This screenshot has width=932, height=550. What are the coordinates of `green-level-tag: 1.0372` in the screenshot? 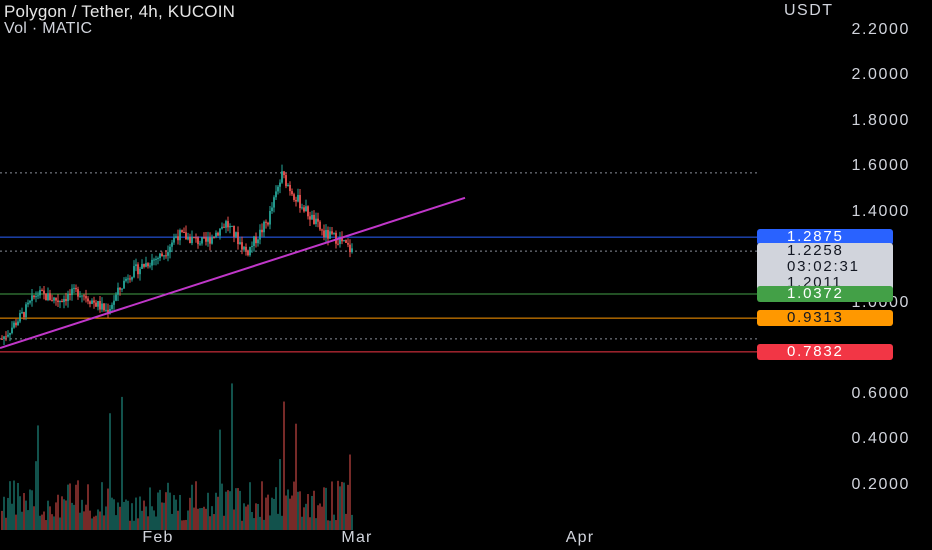 It's located at (825, 294).